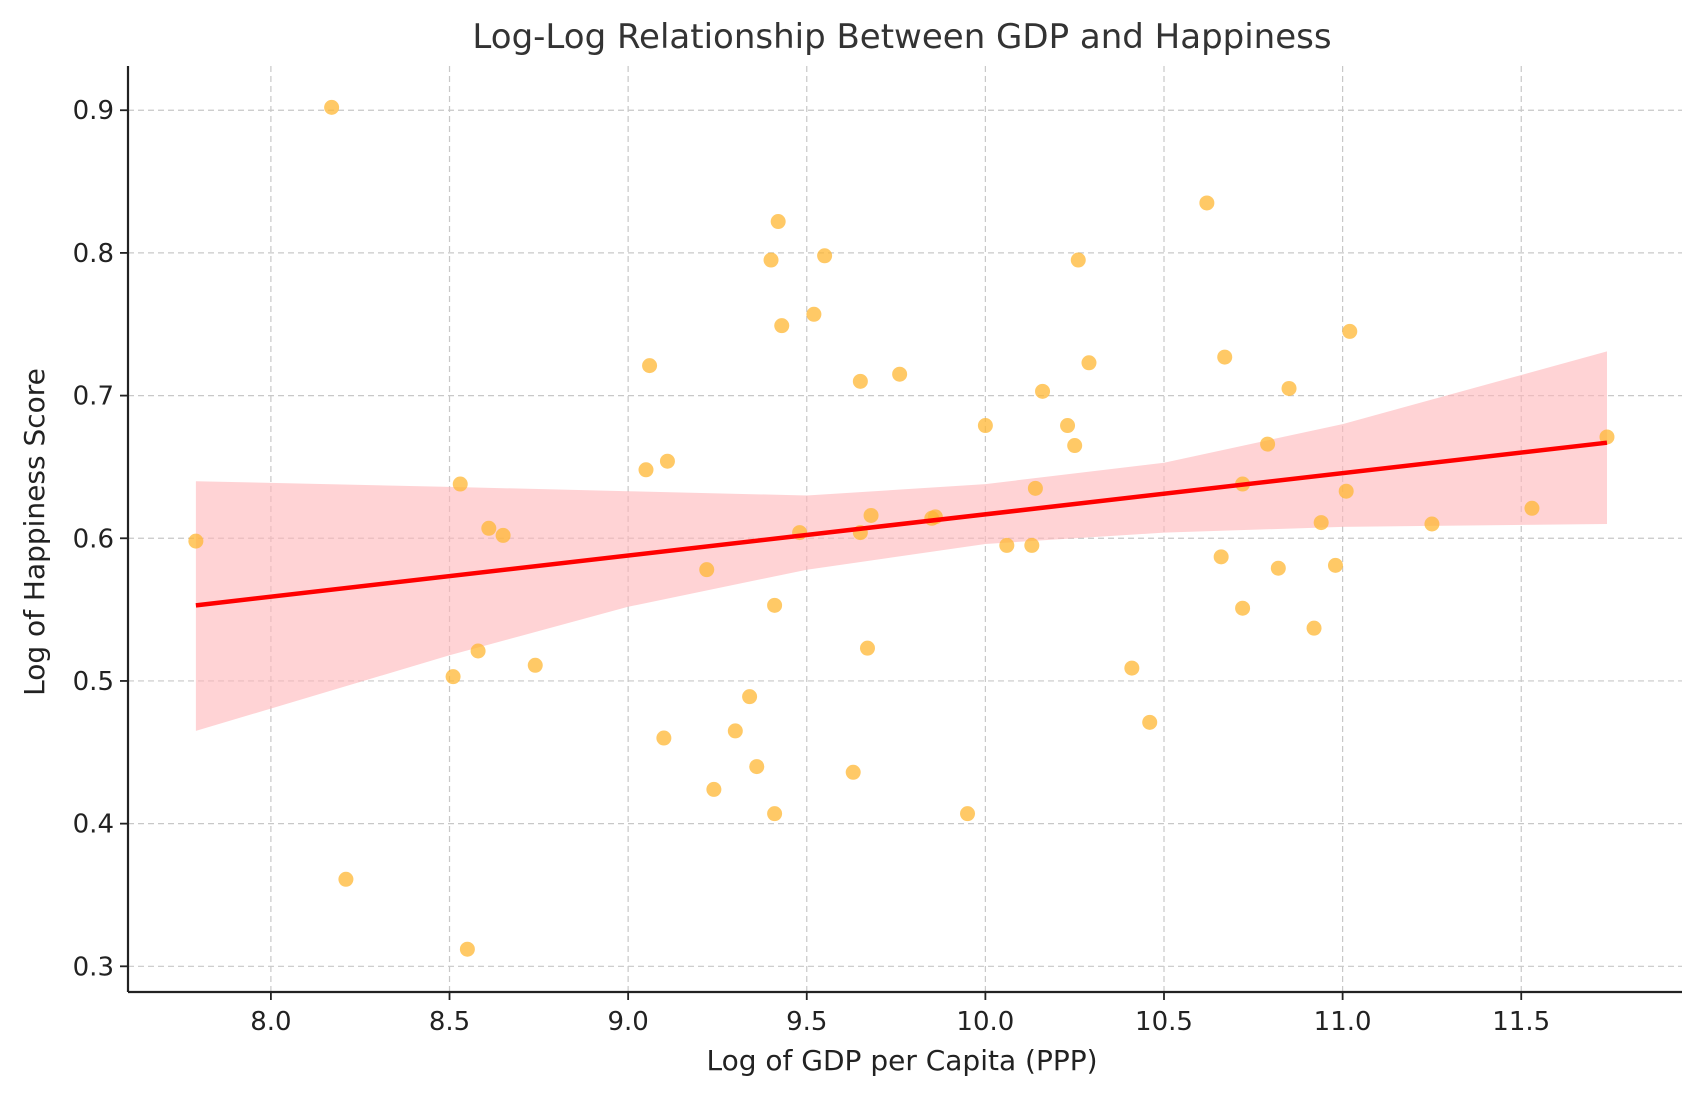  Describe the element at coordinates (93, 682) in the screenshot. I see `y-tick-label: 0.5` at that location.